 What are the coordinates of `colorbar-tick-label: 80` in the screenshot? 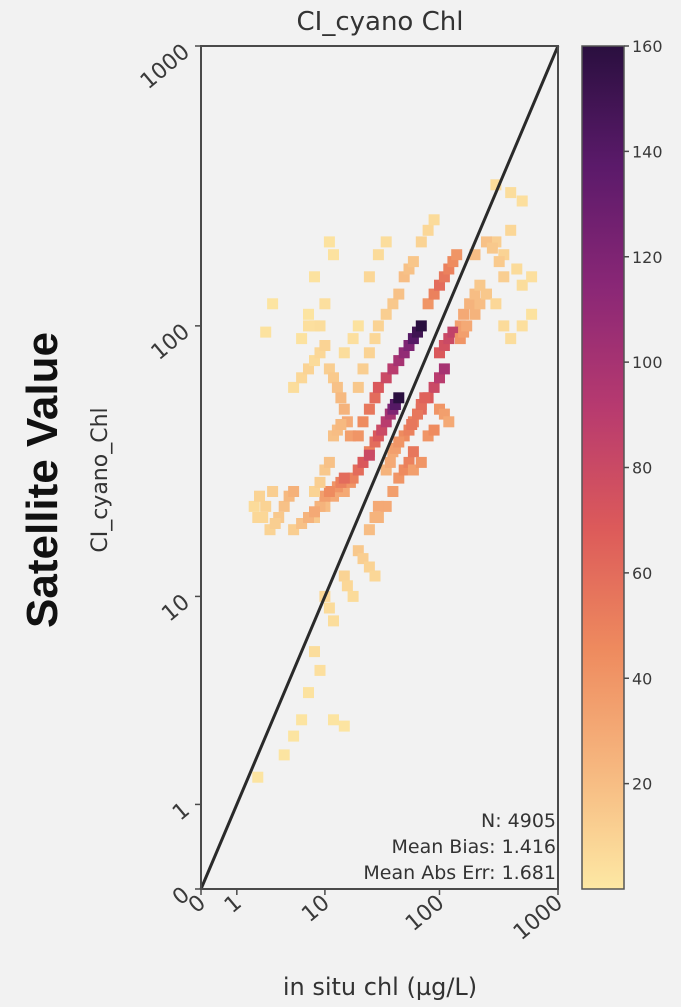 It's located at (642, 468).